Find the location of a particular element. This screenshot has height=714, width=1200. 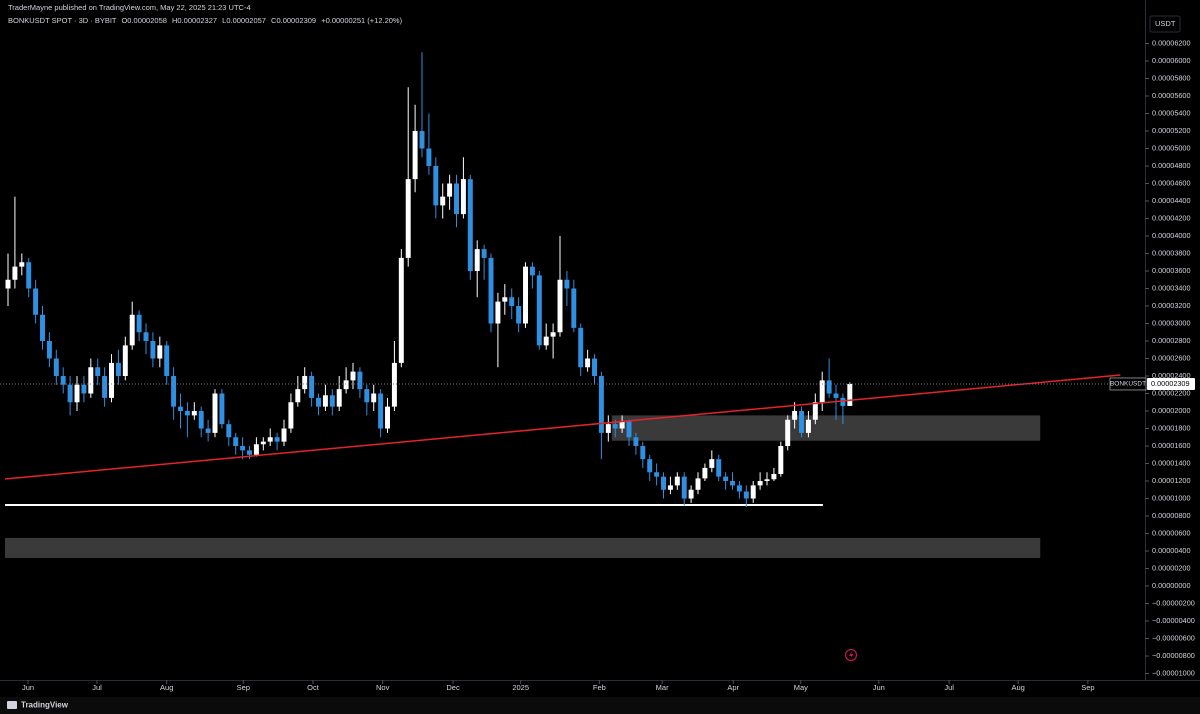

y-tick-label: 0.00003400 is located at coordinates (1171, 287).